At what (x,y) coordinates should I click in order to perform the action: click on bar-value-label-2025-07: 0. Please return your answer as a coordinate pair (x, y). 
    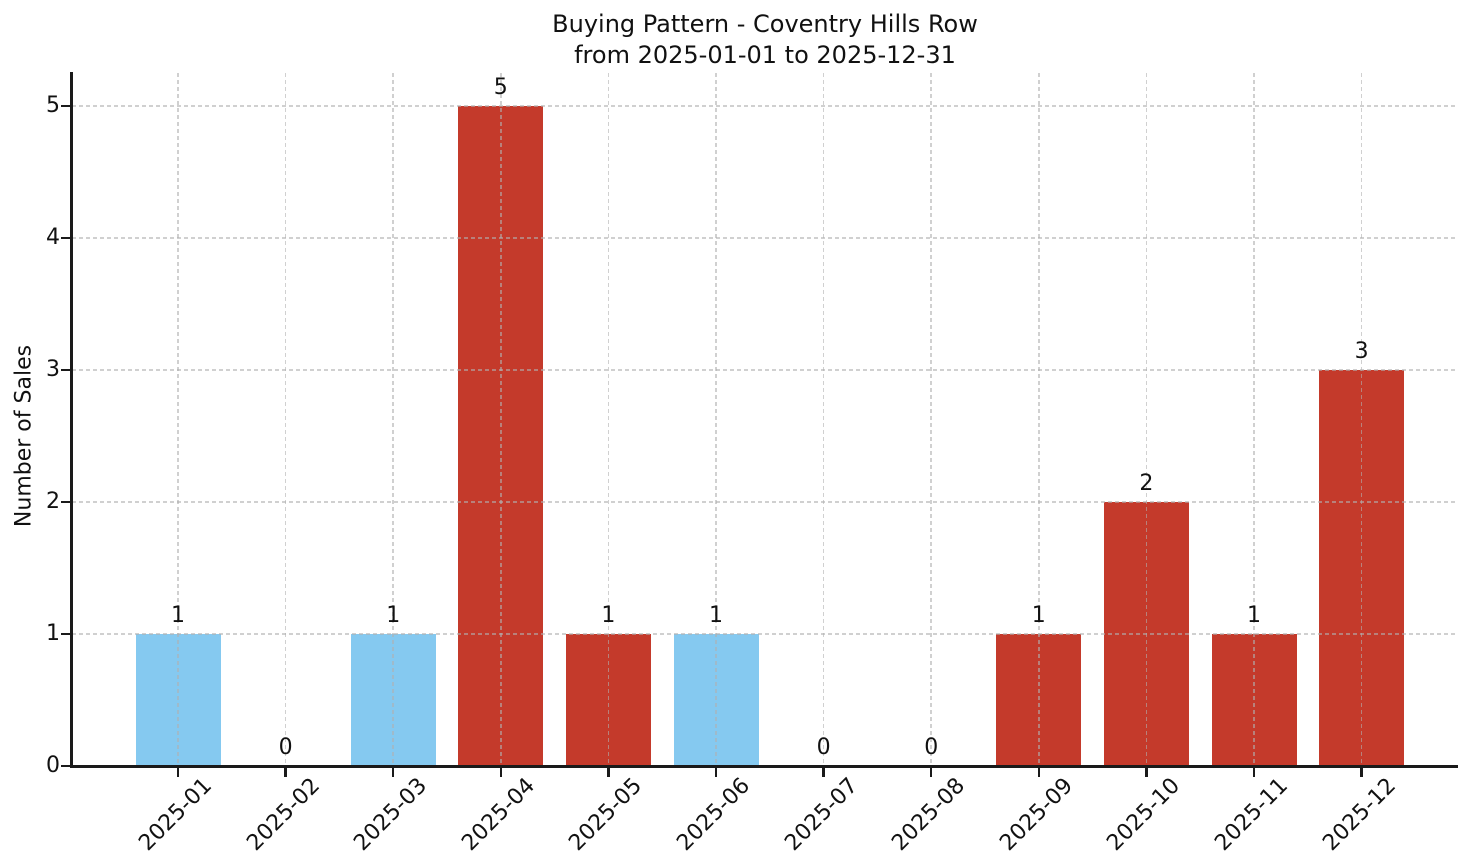
    Looking at the image, I should click on (823, 747).